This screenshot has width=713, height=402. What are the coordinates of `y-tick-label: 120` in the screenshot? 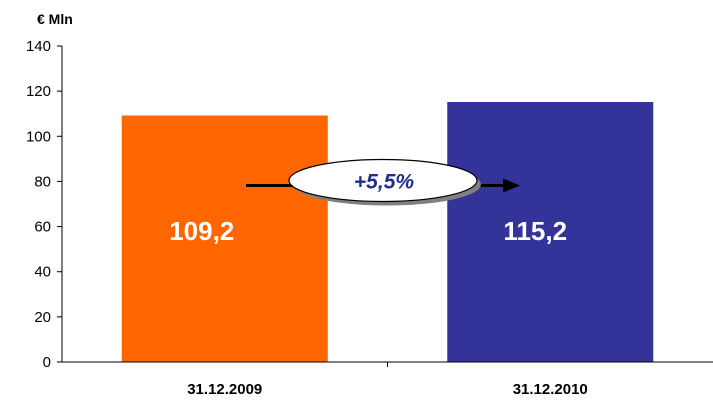 It's located at (38, 91).